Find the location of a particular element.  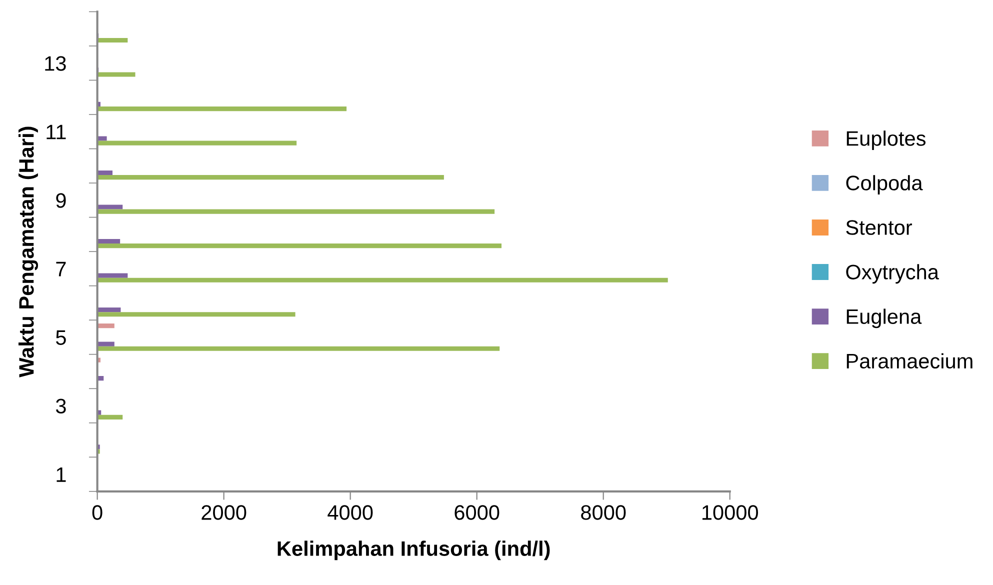

legend-label: Oxytrycha is located at coordinates (892, 274).